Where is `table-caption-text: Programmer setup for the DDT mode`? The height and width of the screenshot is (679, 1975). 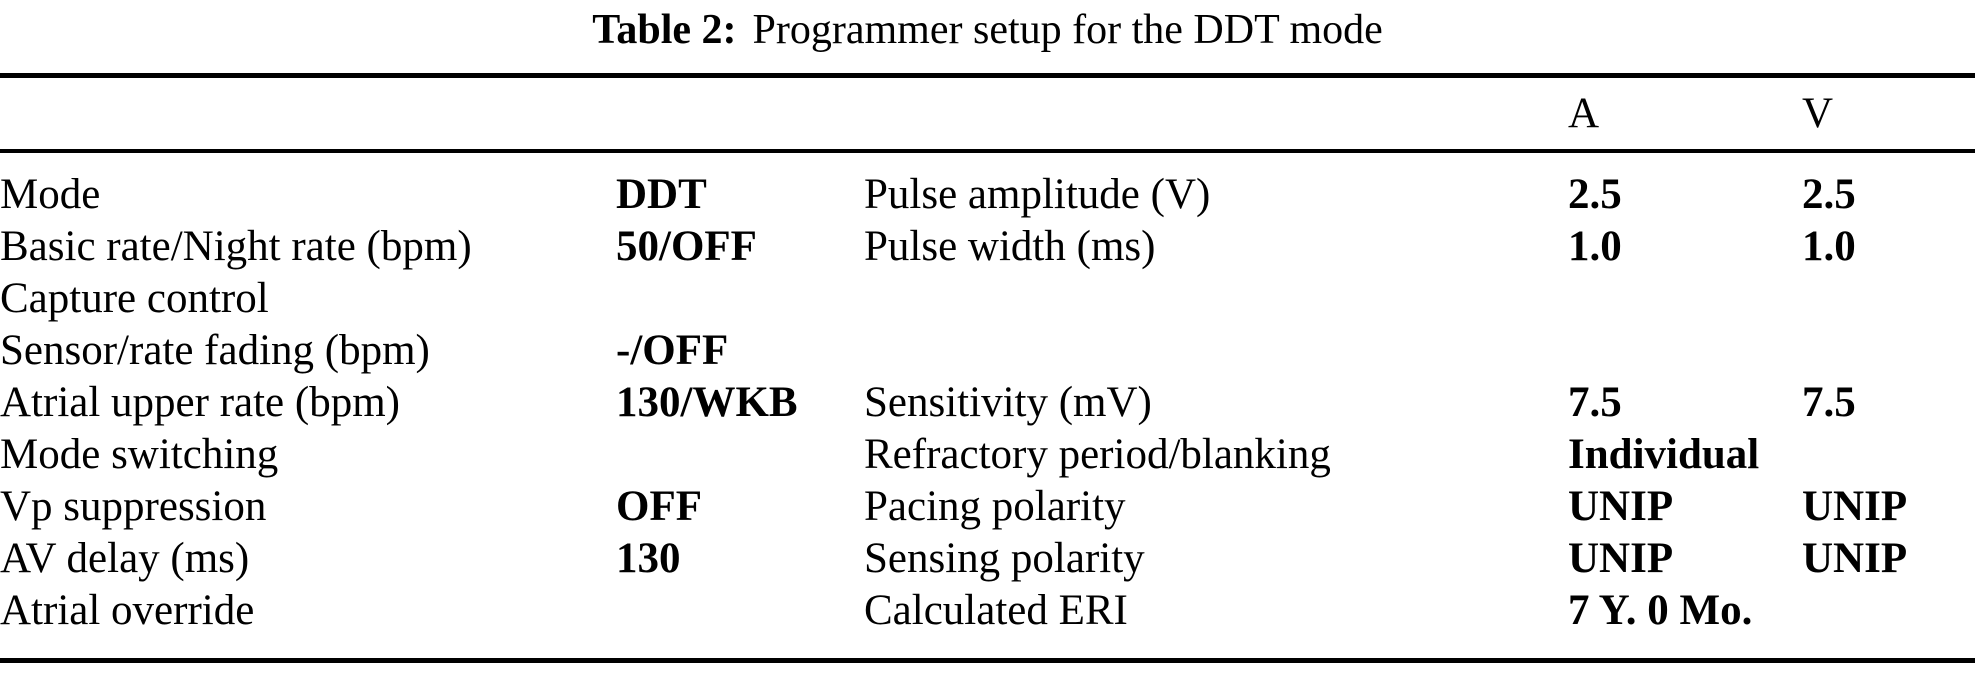
table-caption-text: Programmer setup for the DDT mode is located at coordinates (1067, 30).